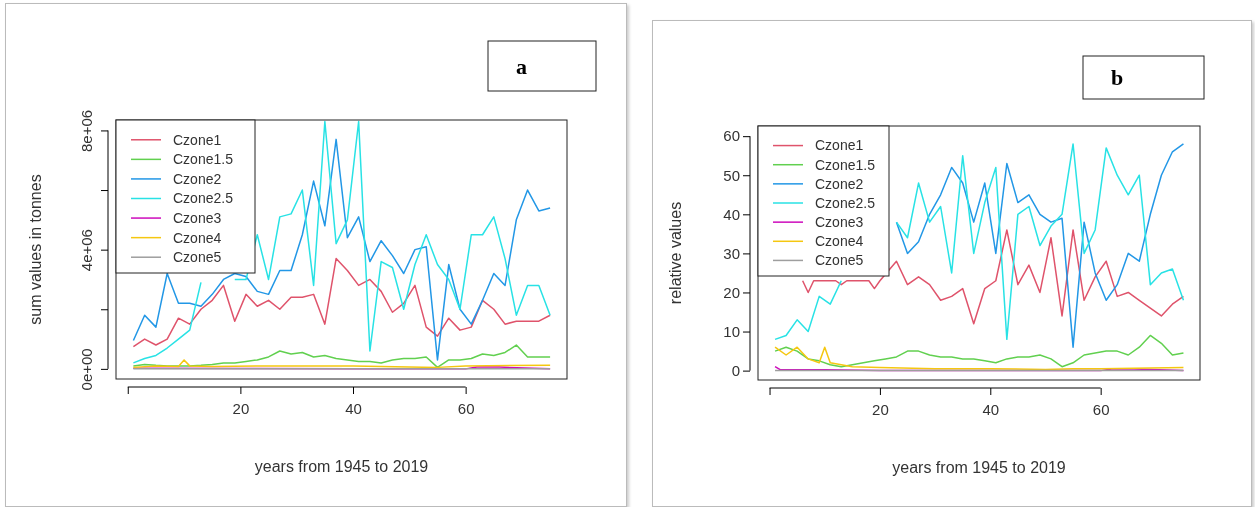 This screenshot has width=1255, height=507. Describe the element at coordinates (731, 136) in the screenshot. I see `y-tick-label: 60` at that location.